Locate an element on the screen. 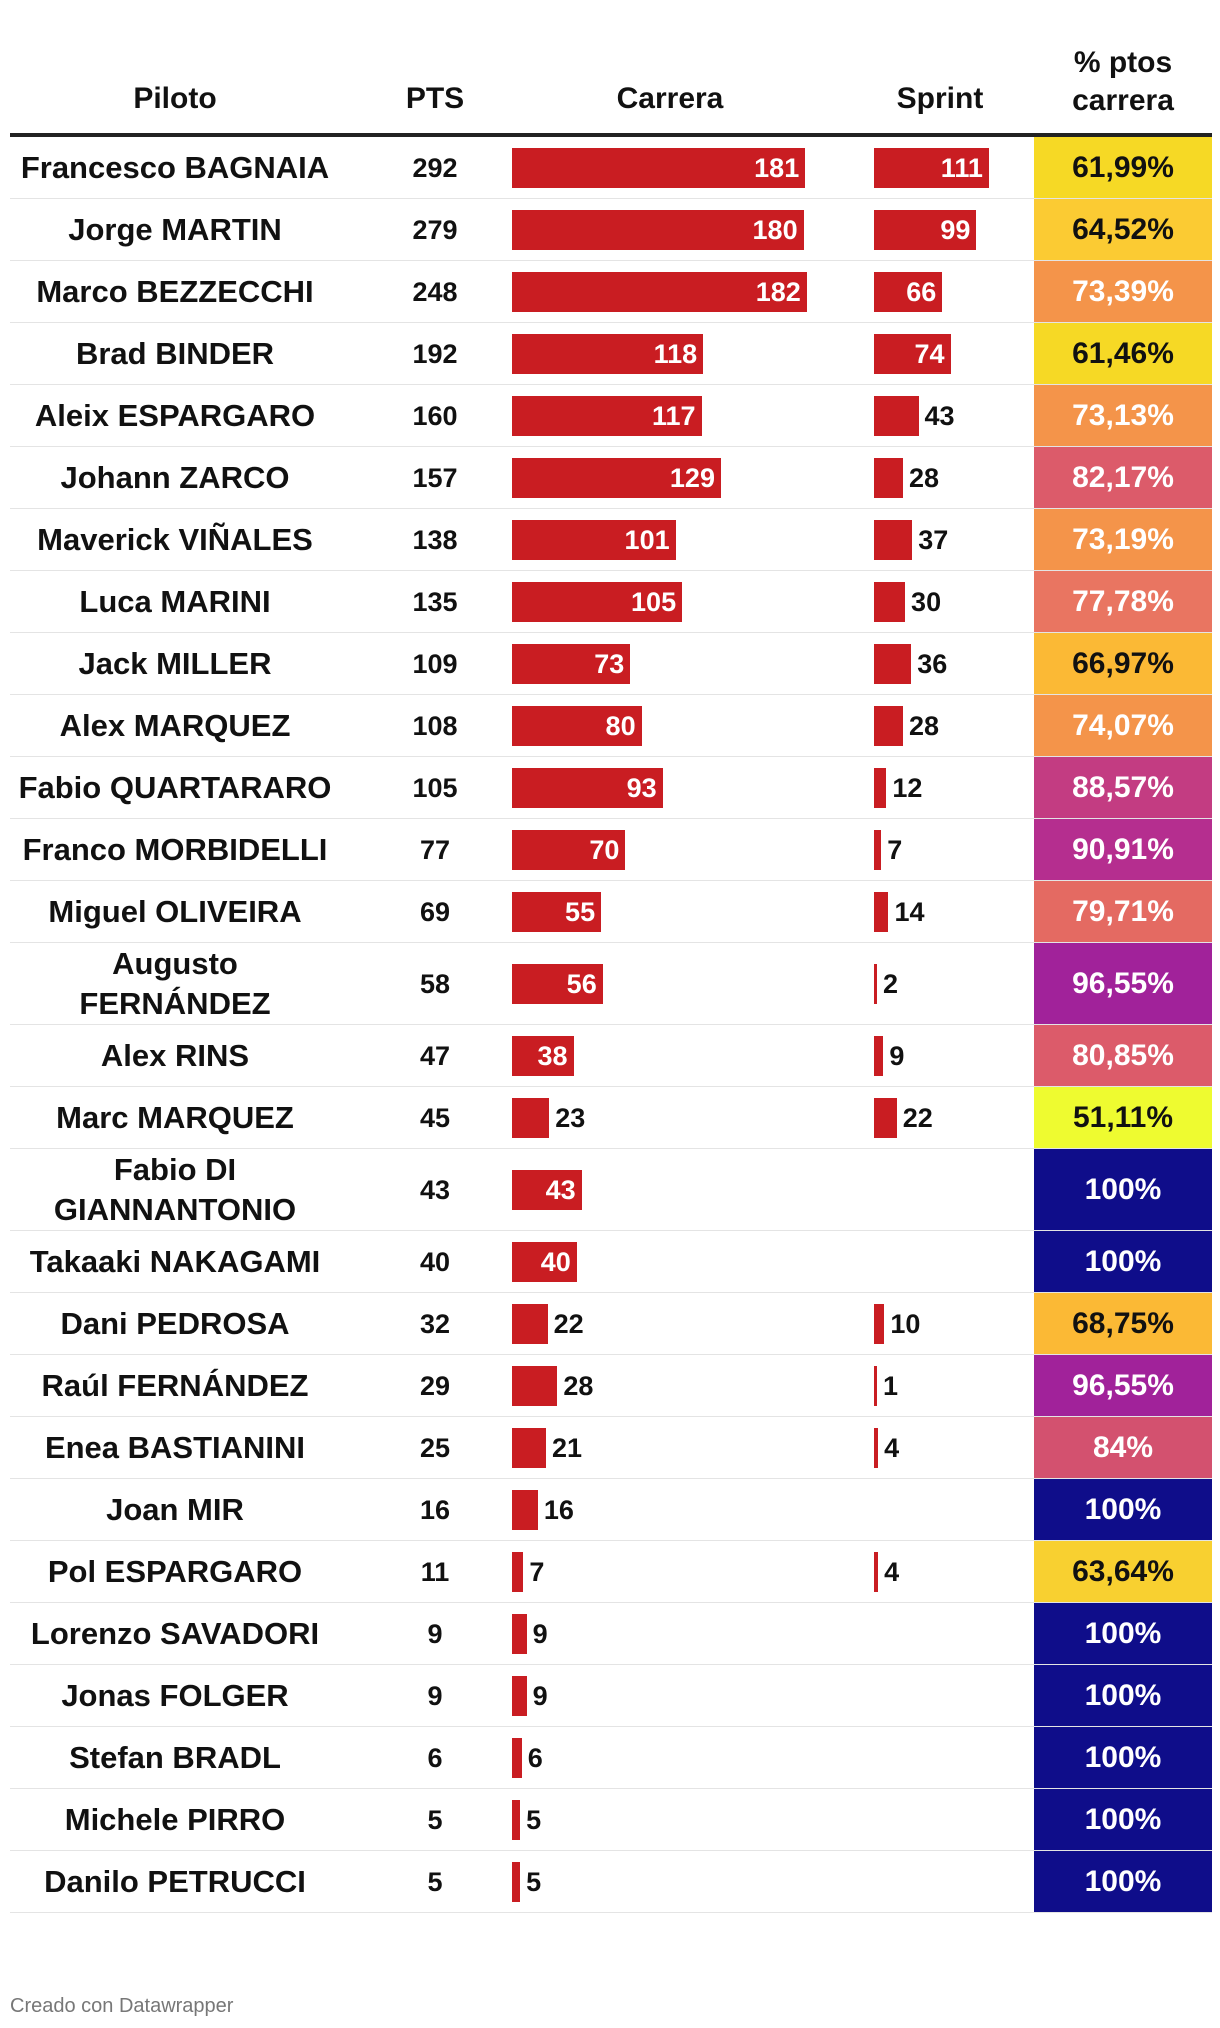 The height and width of the screenshot is (2028, 1220). table-row: Dani PEDROSA 32 22 10 68,75% is located at coordinates (611, 1324).